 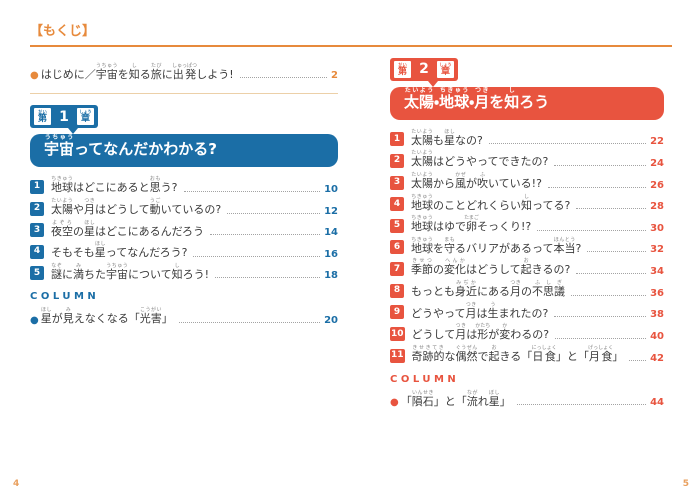 I want to click on table-row: 1 地球ちきゅうはどこにあると思おもう? 10, so click(x=184, y=185).